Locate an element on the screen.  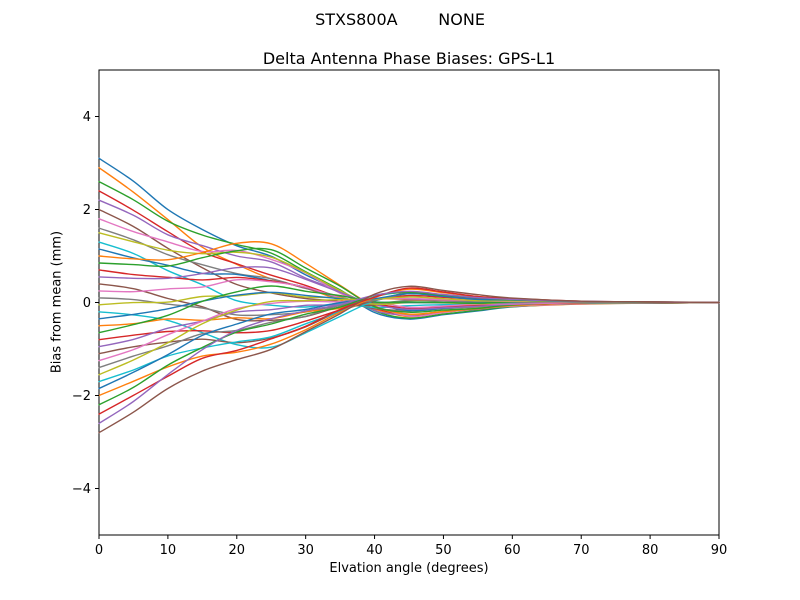
x-tick-label: 80 is located at coordinates (650, 550).